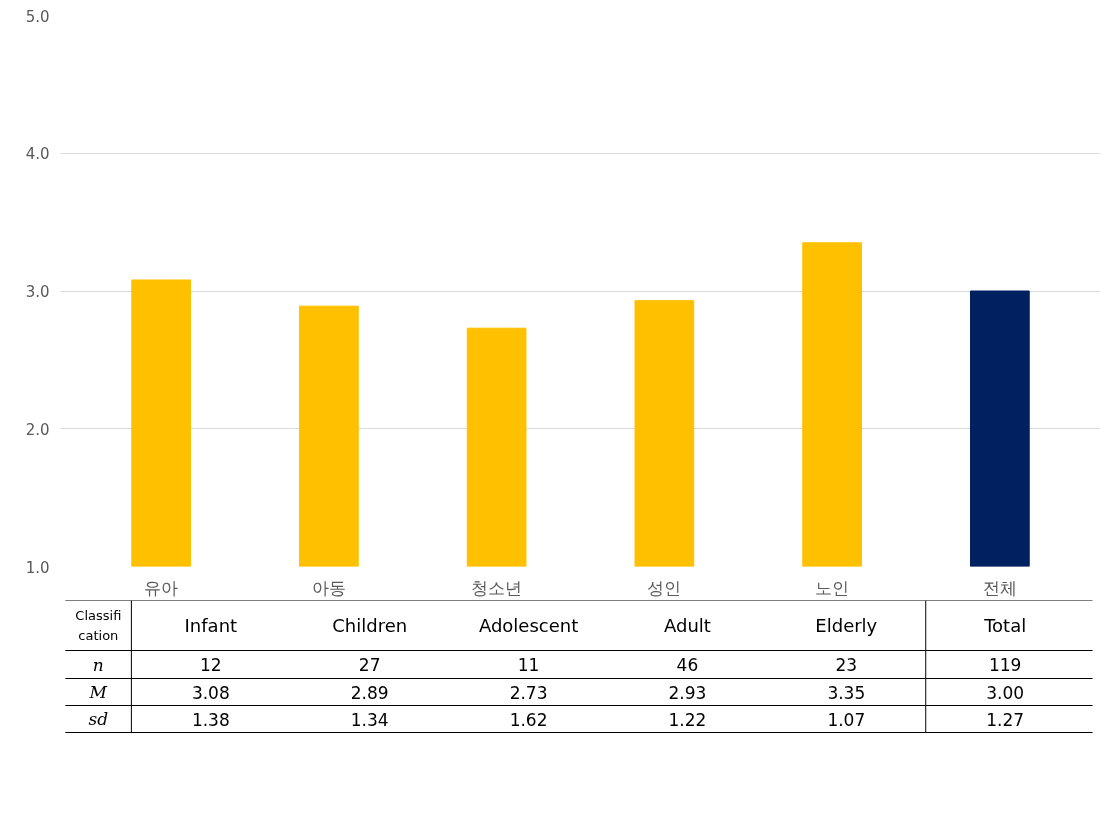 The height and width of the screenshot is (826, 1117). What do you see at coordinates (528, 692) in the screenshot?
I see `data-label: 2.73` at bounding box center [528, 692].